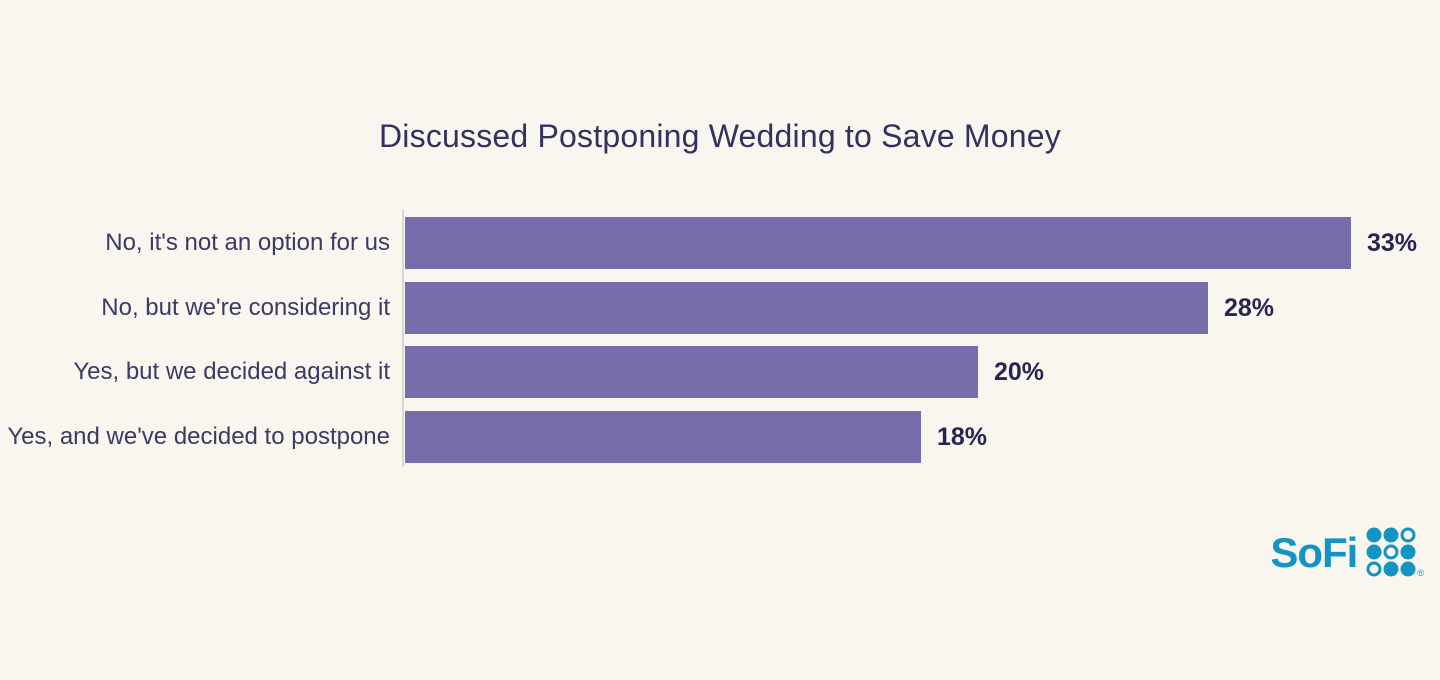  Describe the element at coordinates (1420, 573) in the screenshot. I see `registered-trademark: ®` at that location.